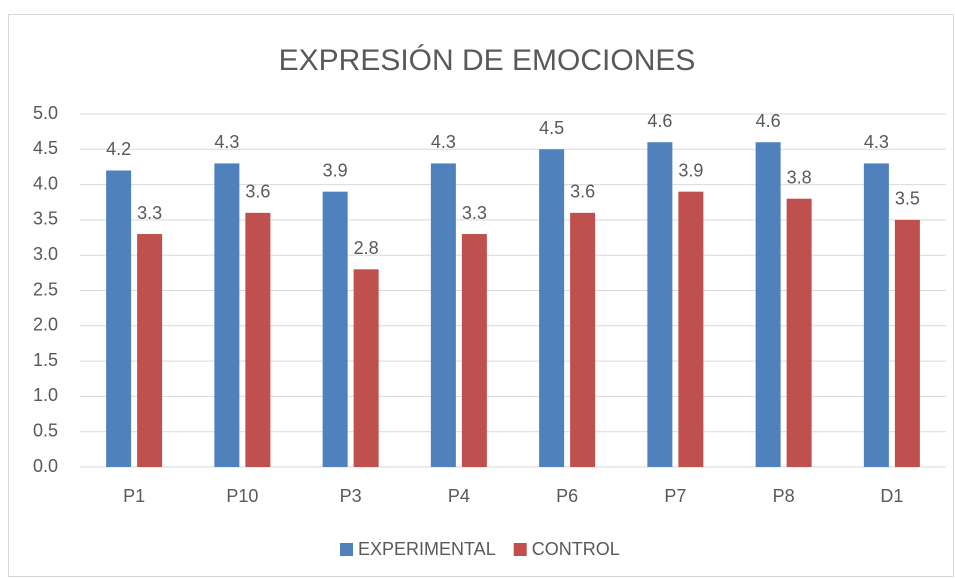  I want to click on x-tick-label: P7, so click(675, 496).